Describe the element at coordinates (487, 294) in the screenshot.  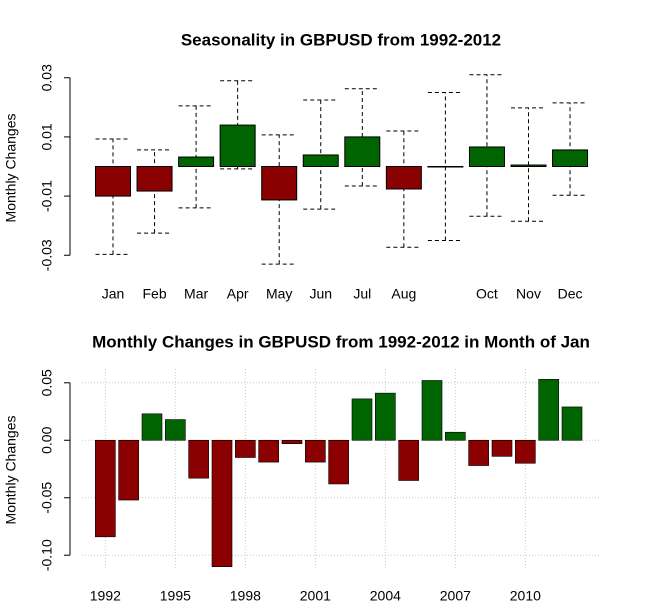
I see `x-tick-label: Oct` at that location.